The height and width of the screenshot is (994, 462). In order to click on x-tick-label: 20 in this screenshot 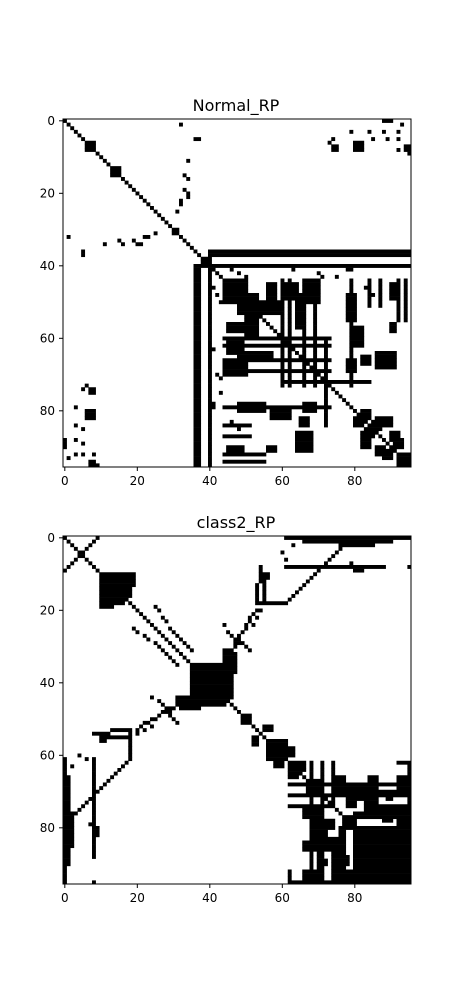, I will do `click(137, 481)`.